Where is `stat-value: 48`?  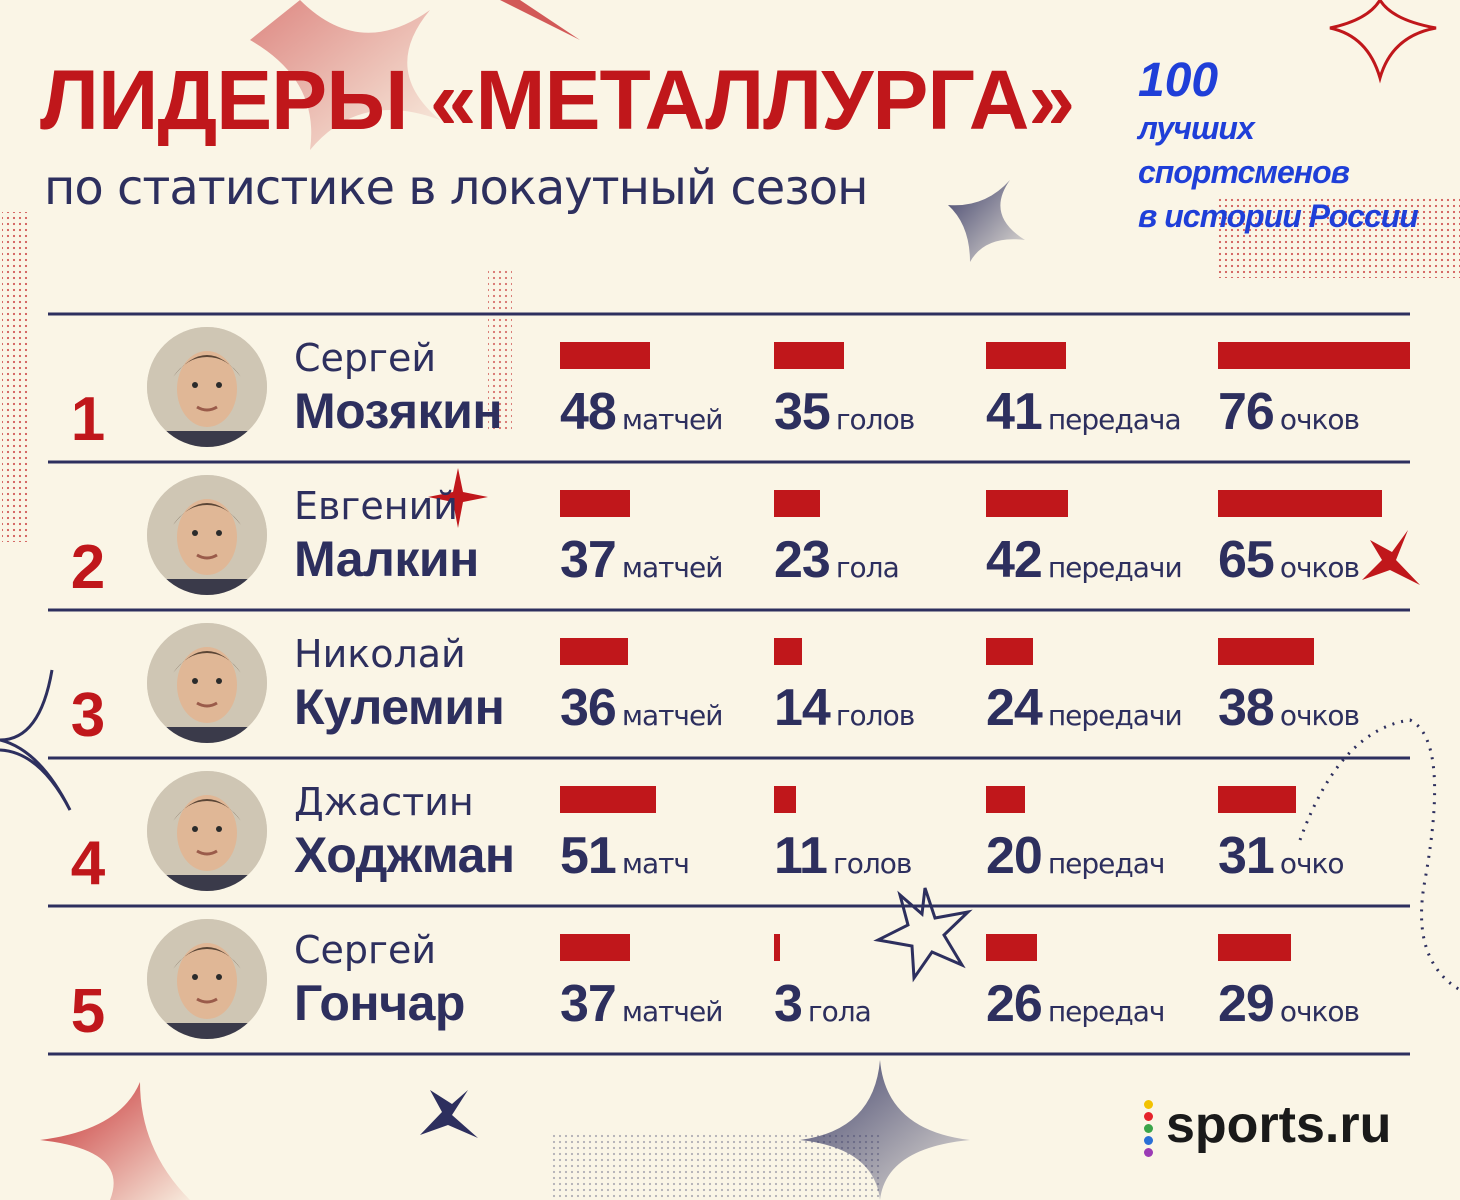 stat-value: 48 is located at coordinates (588, 412).